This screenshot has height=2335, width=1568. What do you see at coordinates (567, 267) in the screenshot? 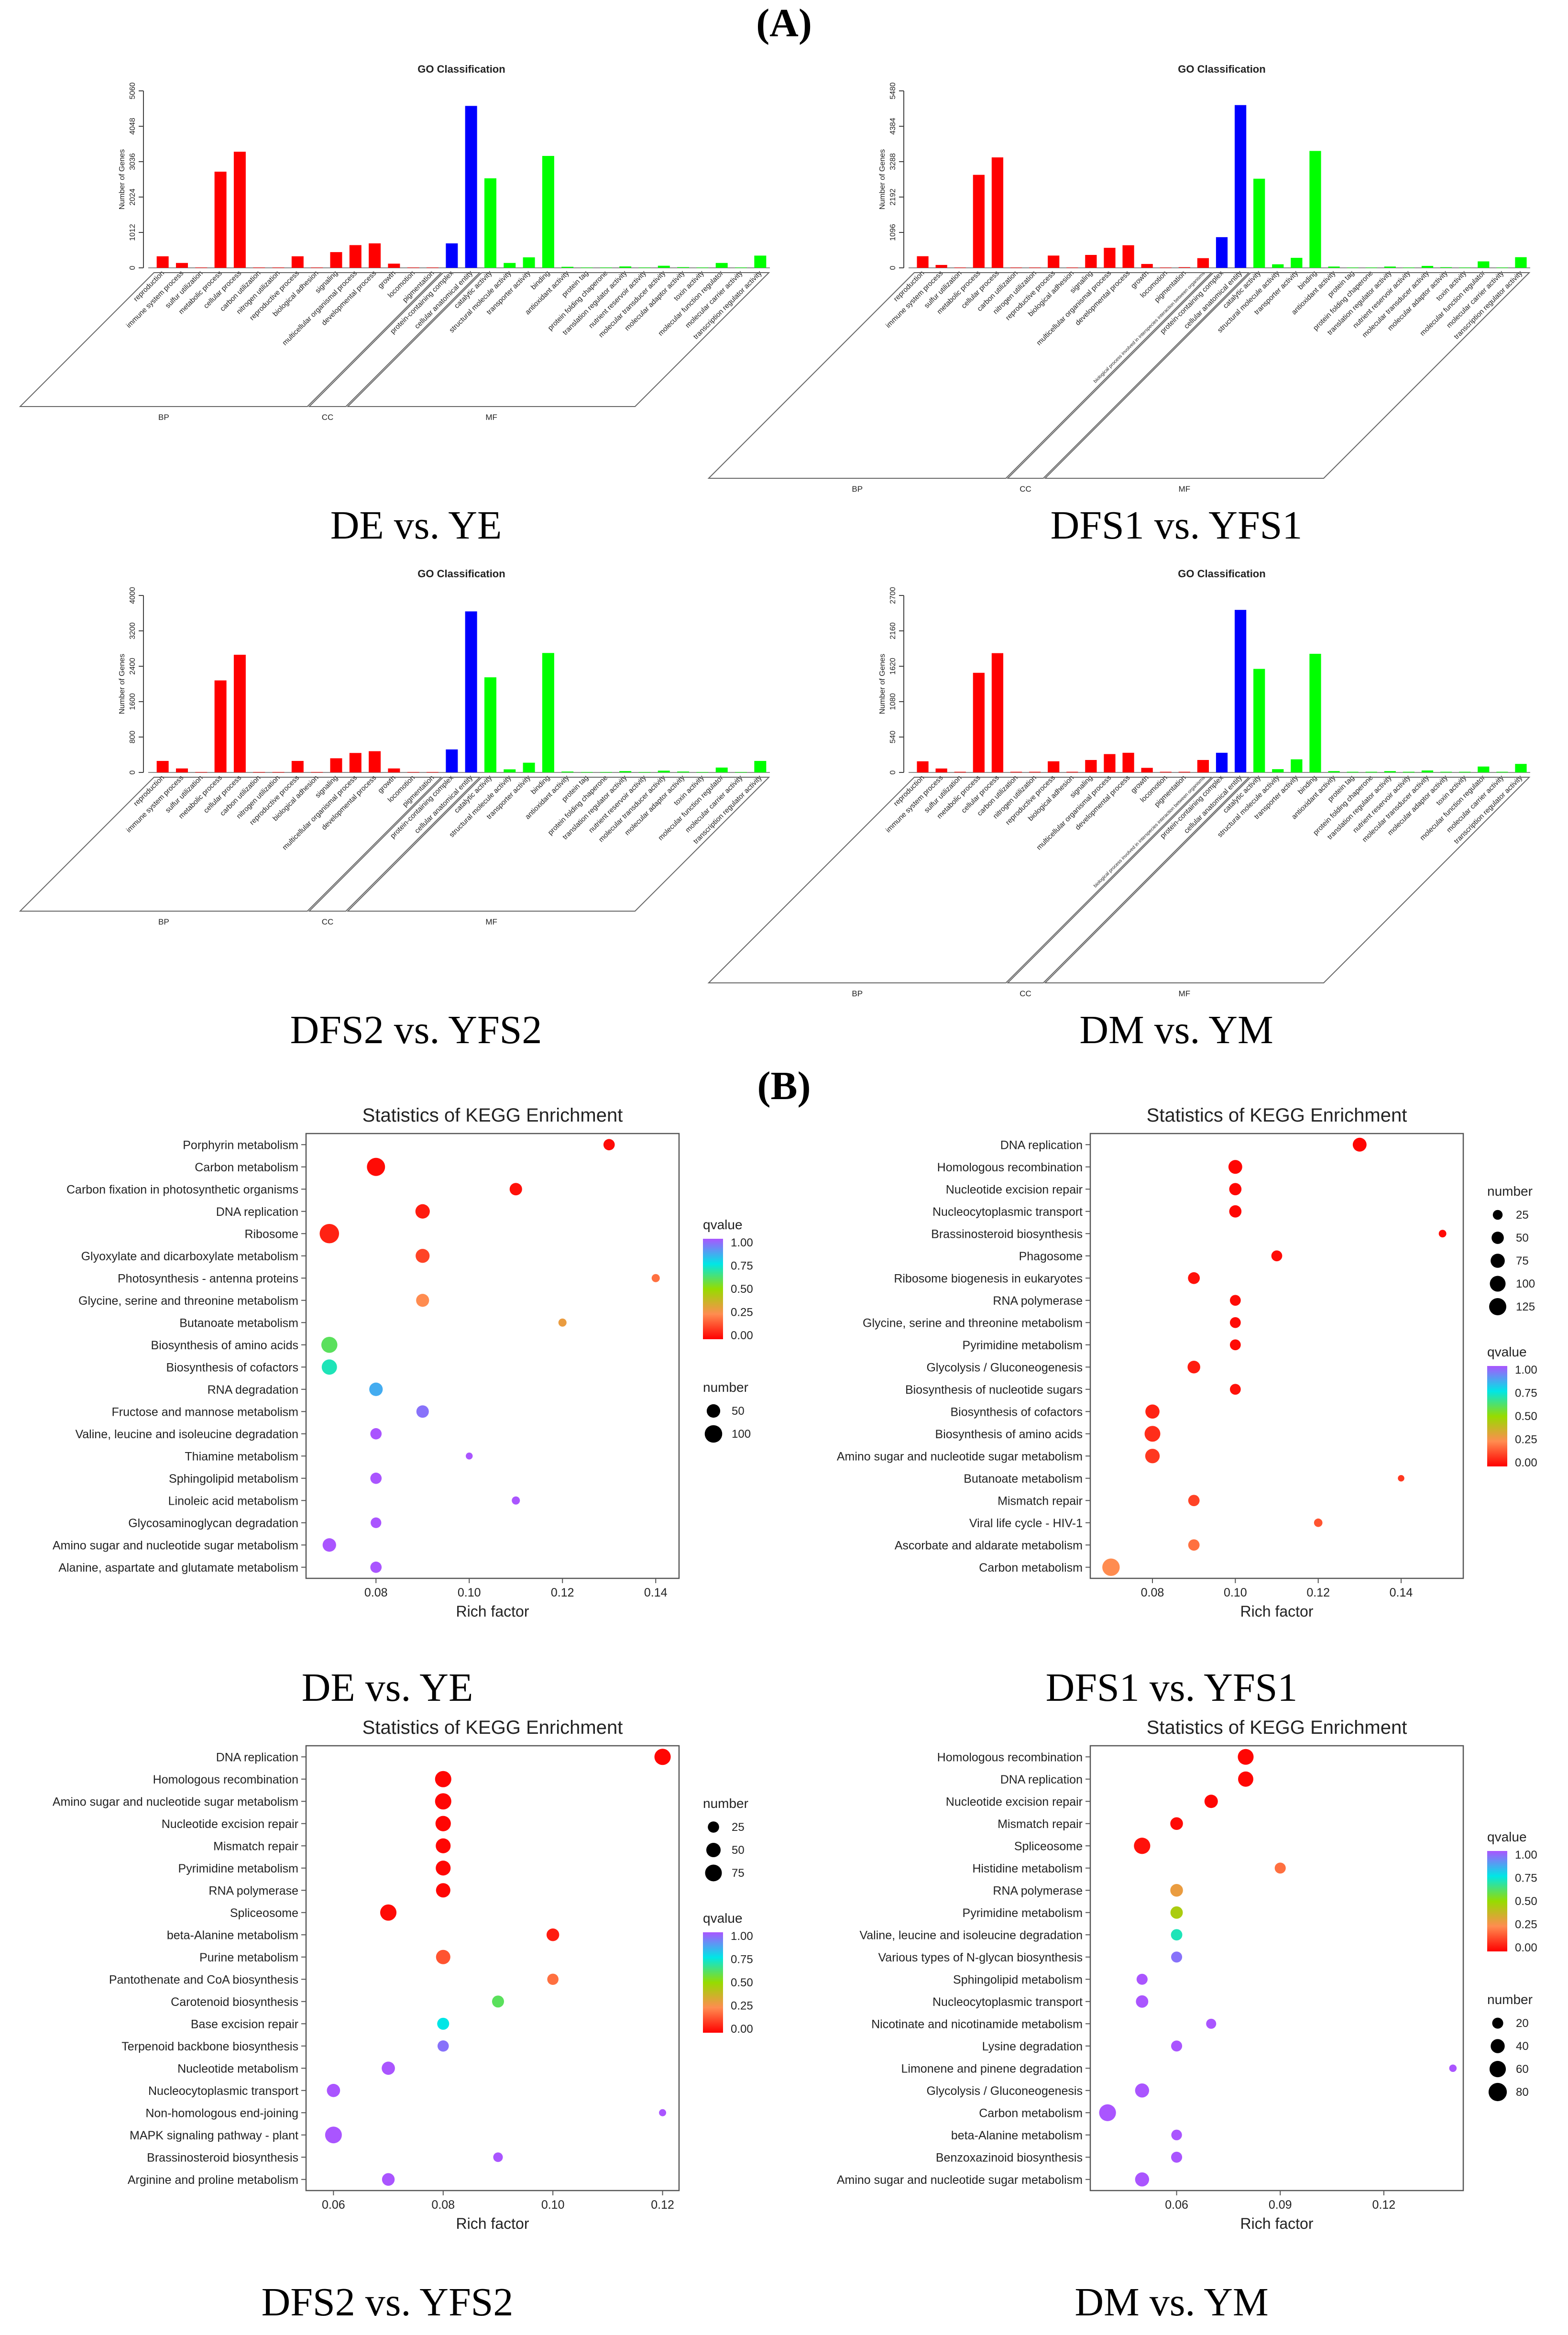
I see `bar-antioxidant-activity` at bounding box center [567, 267].